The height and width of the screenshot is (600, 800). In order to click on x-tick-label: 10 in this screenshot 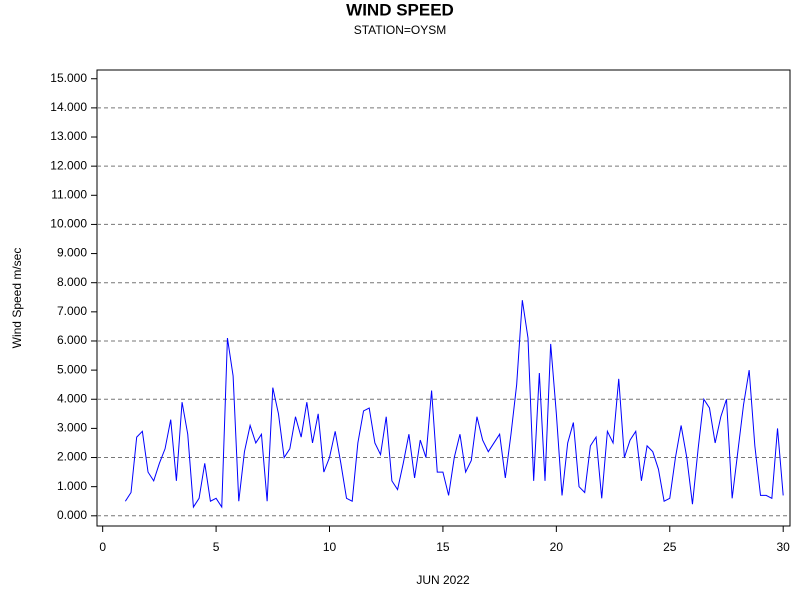, I will do `click(330, 547)`.